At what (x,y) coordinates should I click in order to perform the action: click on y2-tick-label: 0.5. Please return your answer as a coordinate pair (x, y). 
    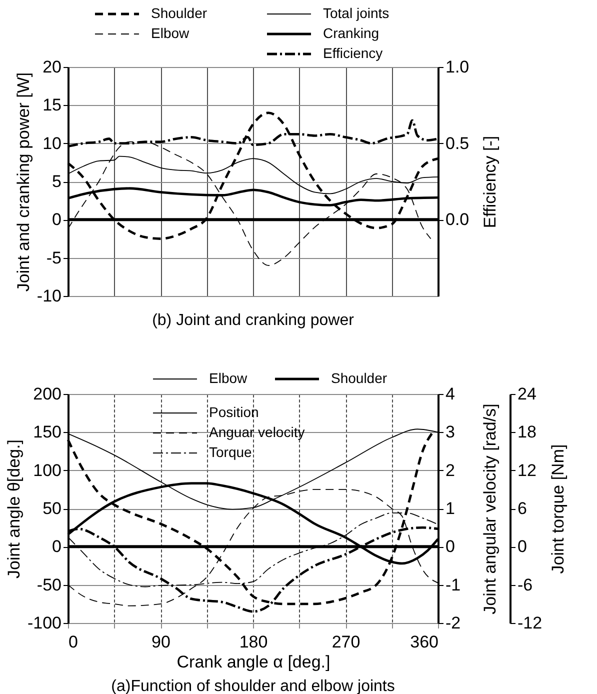
    Looking at the image, I should click on (458, 143).